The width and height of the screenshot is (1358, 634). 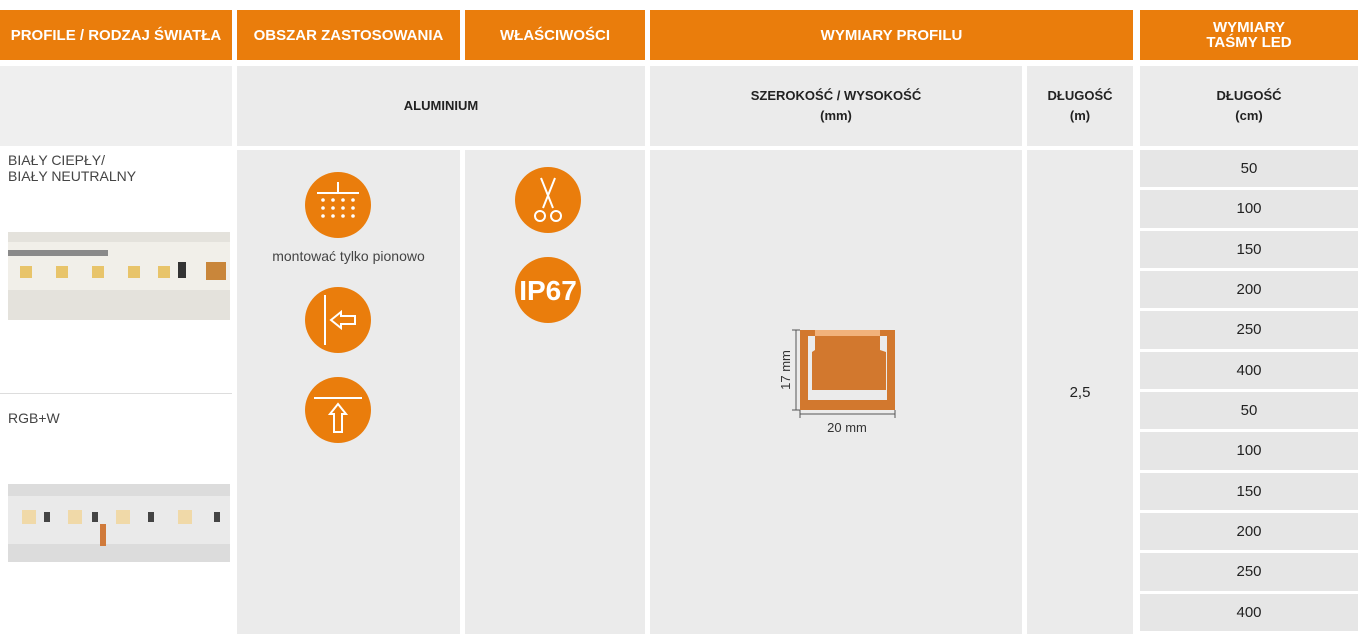 I want to click on header-cell: WŁAŚCIWOŚCI, so click(x=555, y=35).